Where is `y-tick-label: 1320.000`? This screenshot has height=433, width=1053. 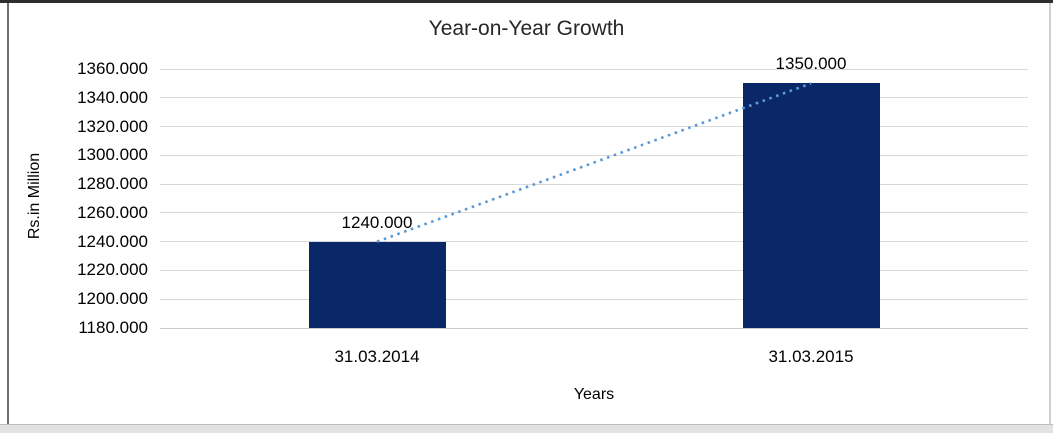
y-tick-label: 1320.000 is located at coordinates (112, 126).